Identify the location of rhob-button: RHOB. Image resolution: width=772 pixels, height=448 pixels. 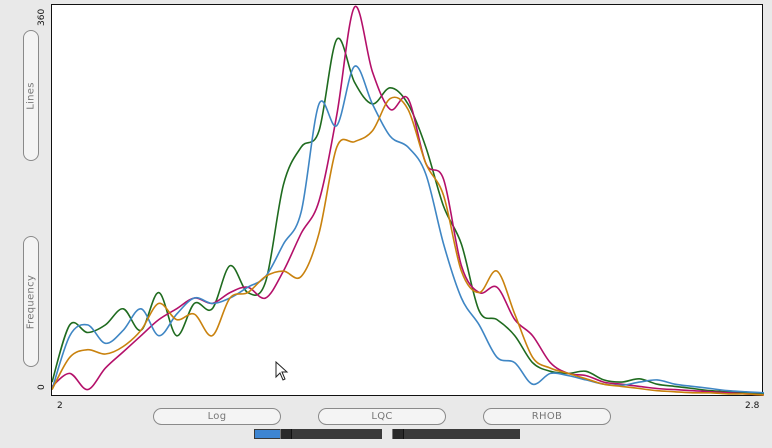
(547, 416).